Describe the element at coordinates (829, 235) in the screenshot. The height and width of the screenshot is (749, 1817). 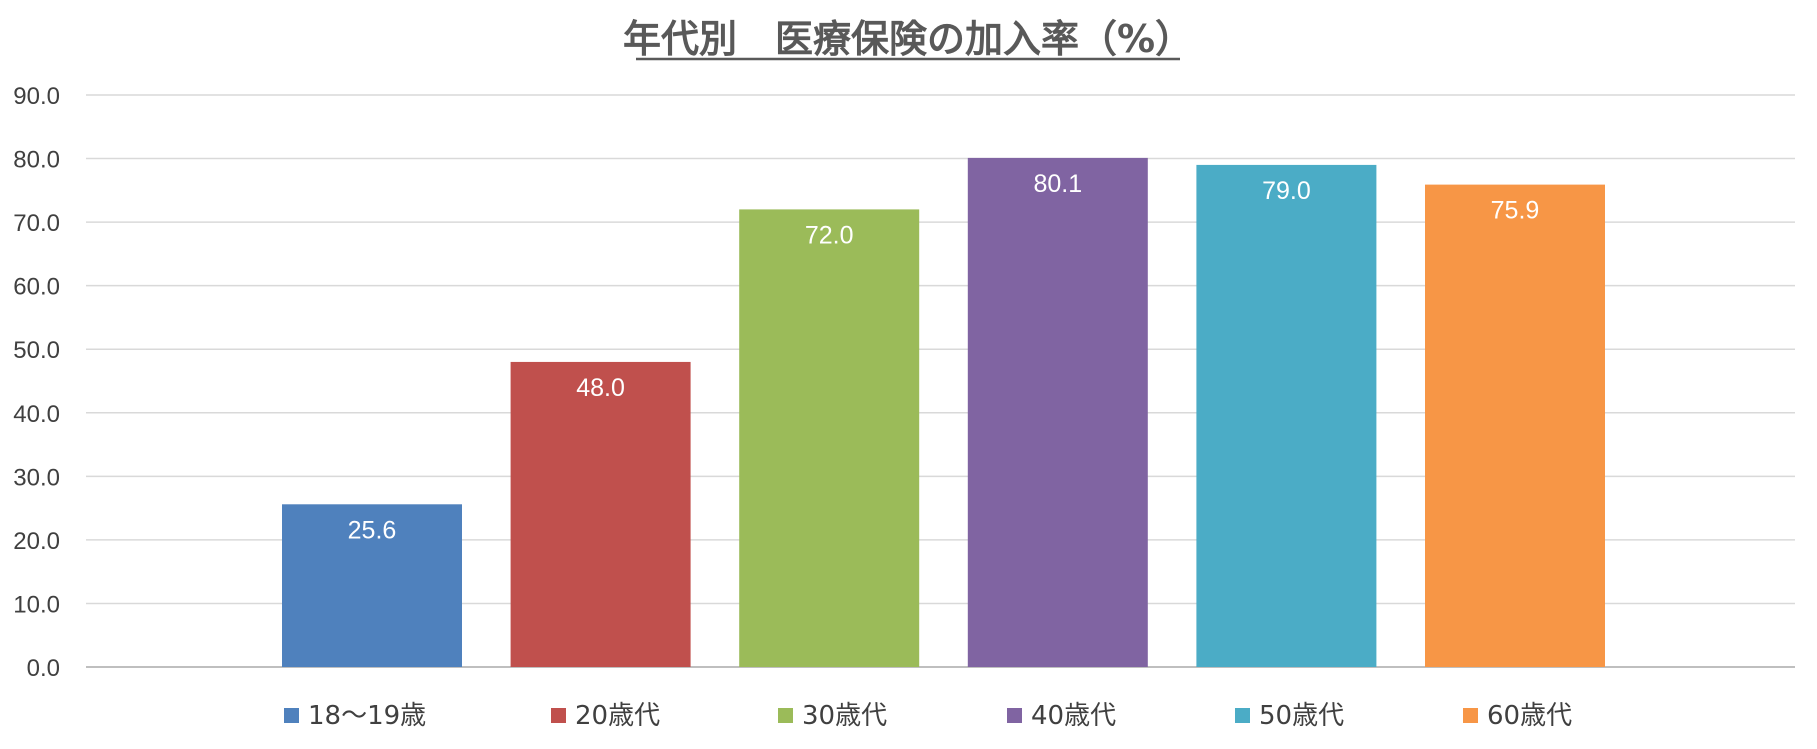
I see `data-label: 72.0` at that location.